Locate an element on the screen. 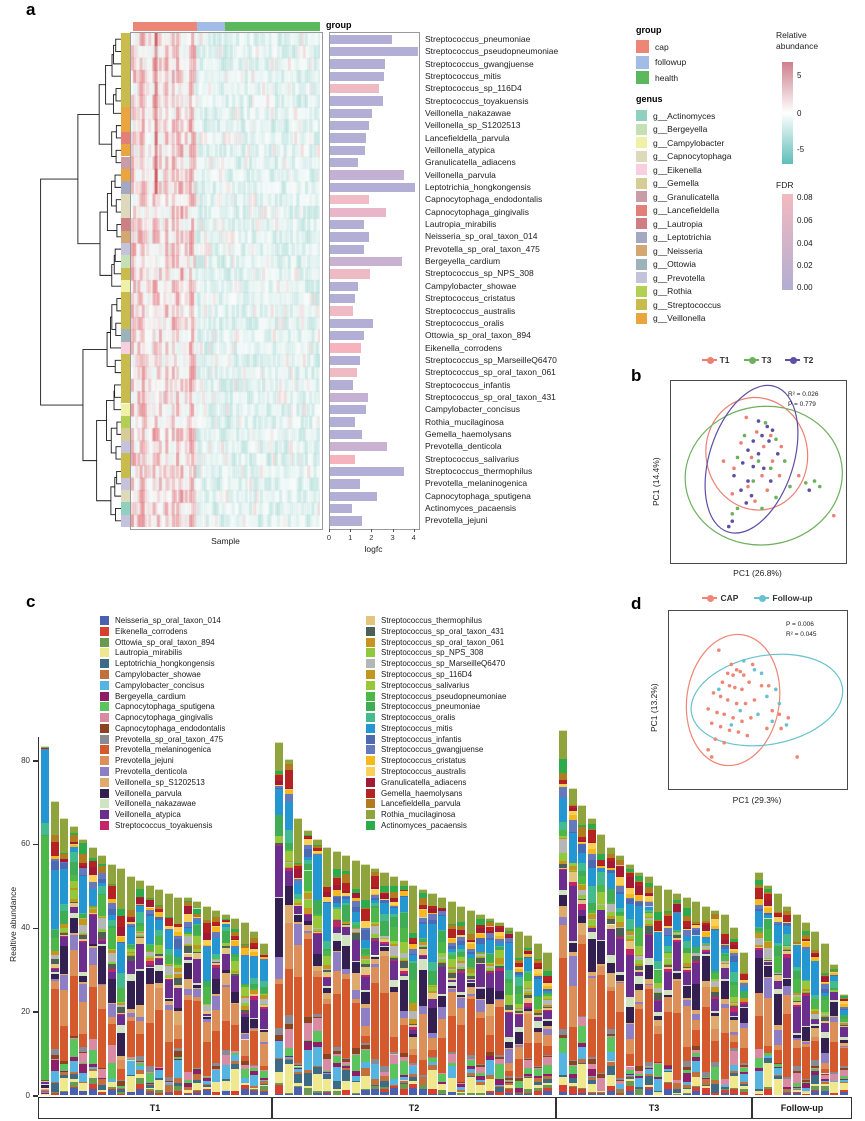  scatter-point-T3 is located at coordinates (753, 481).